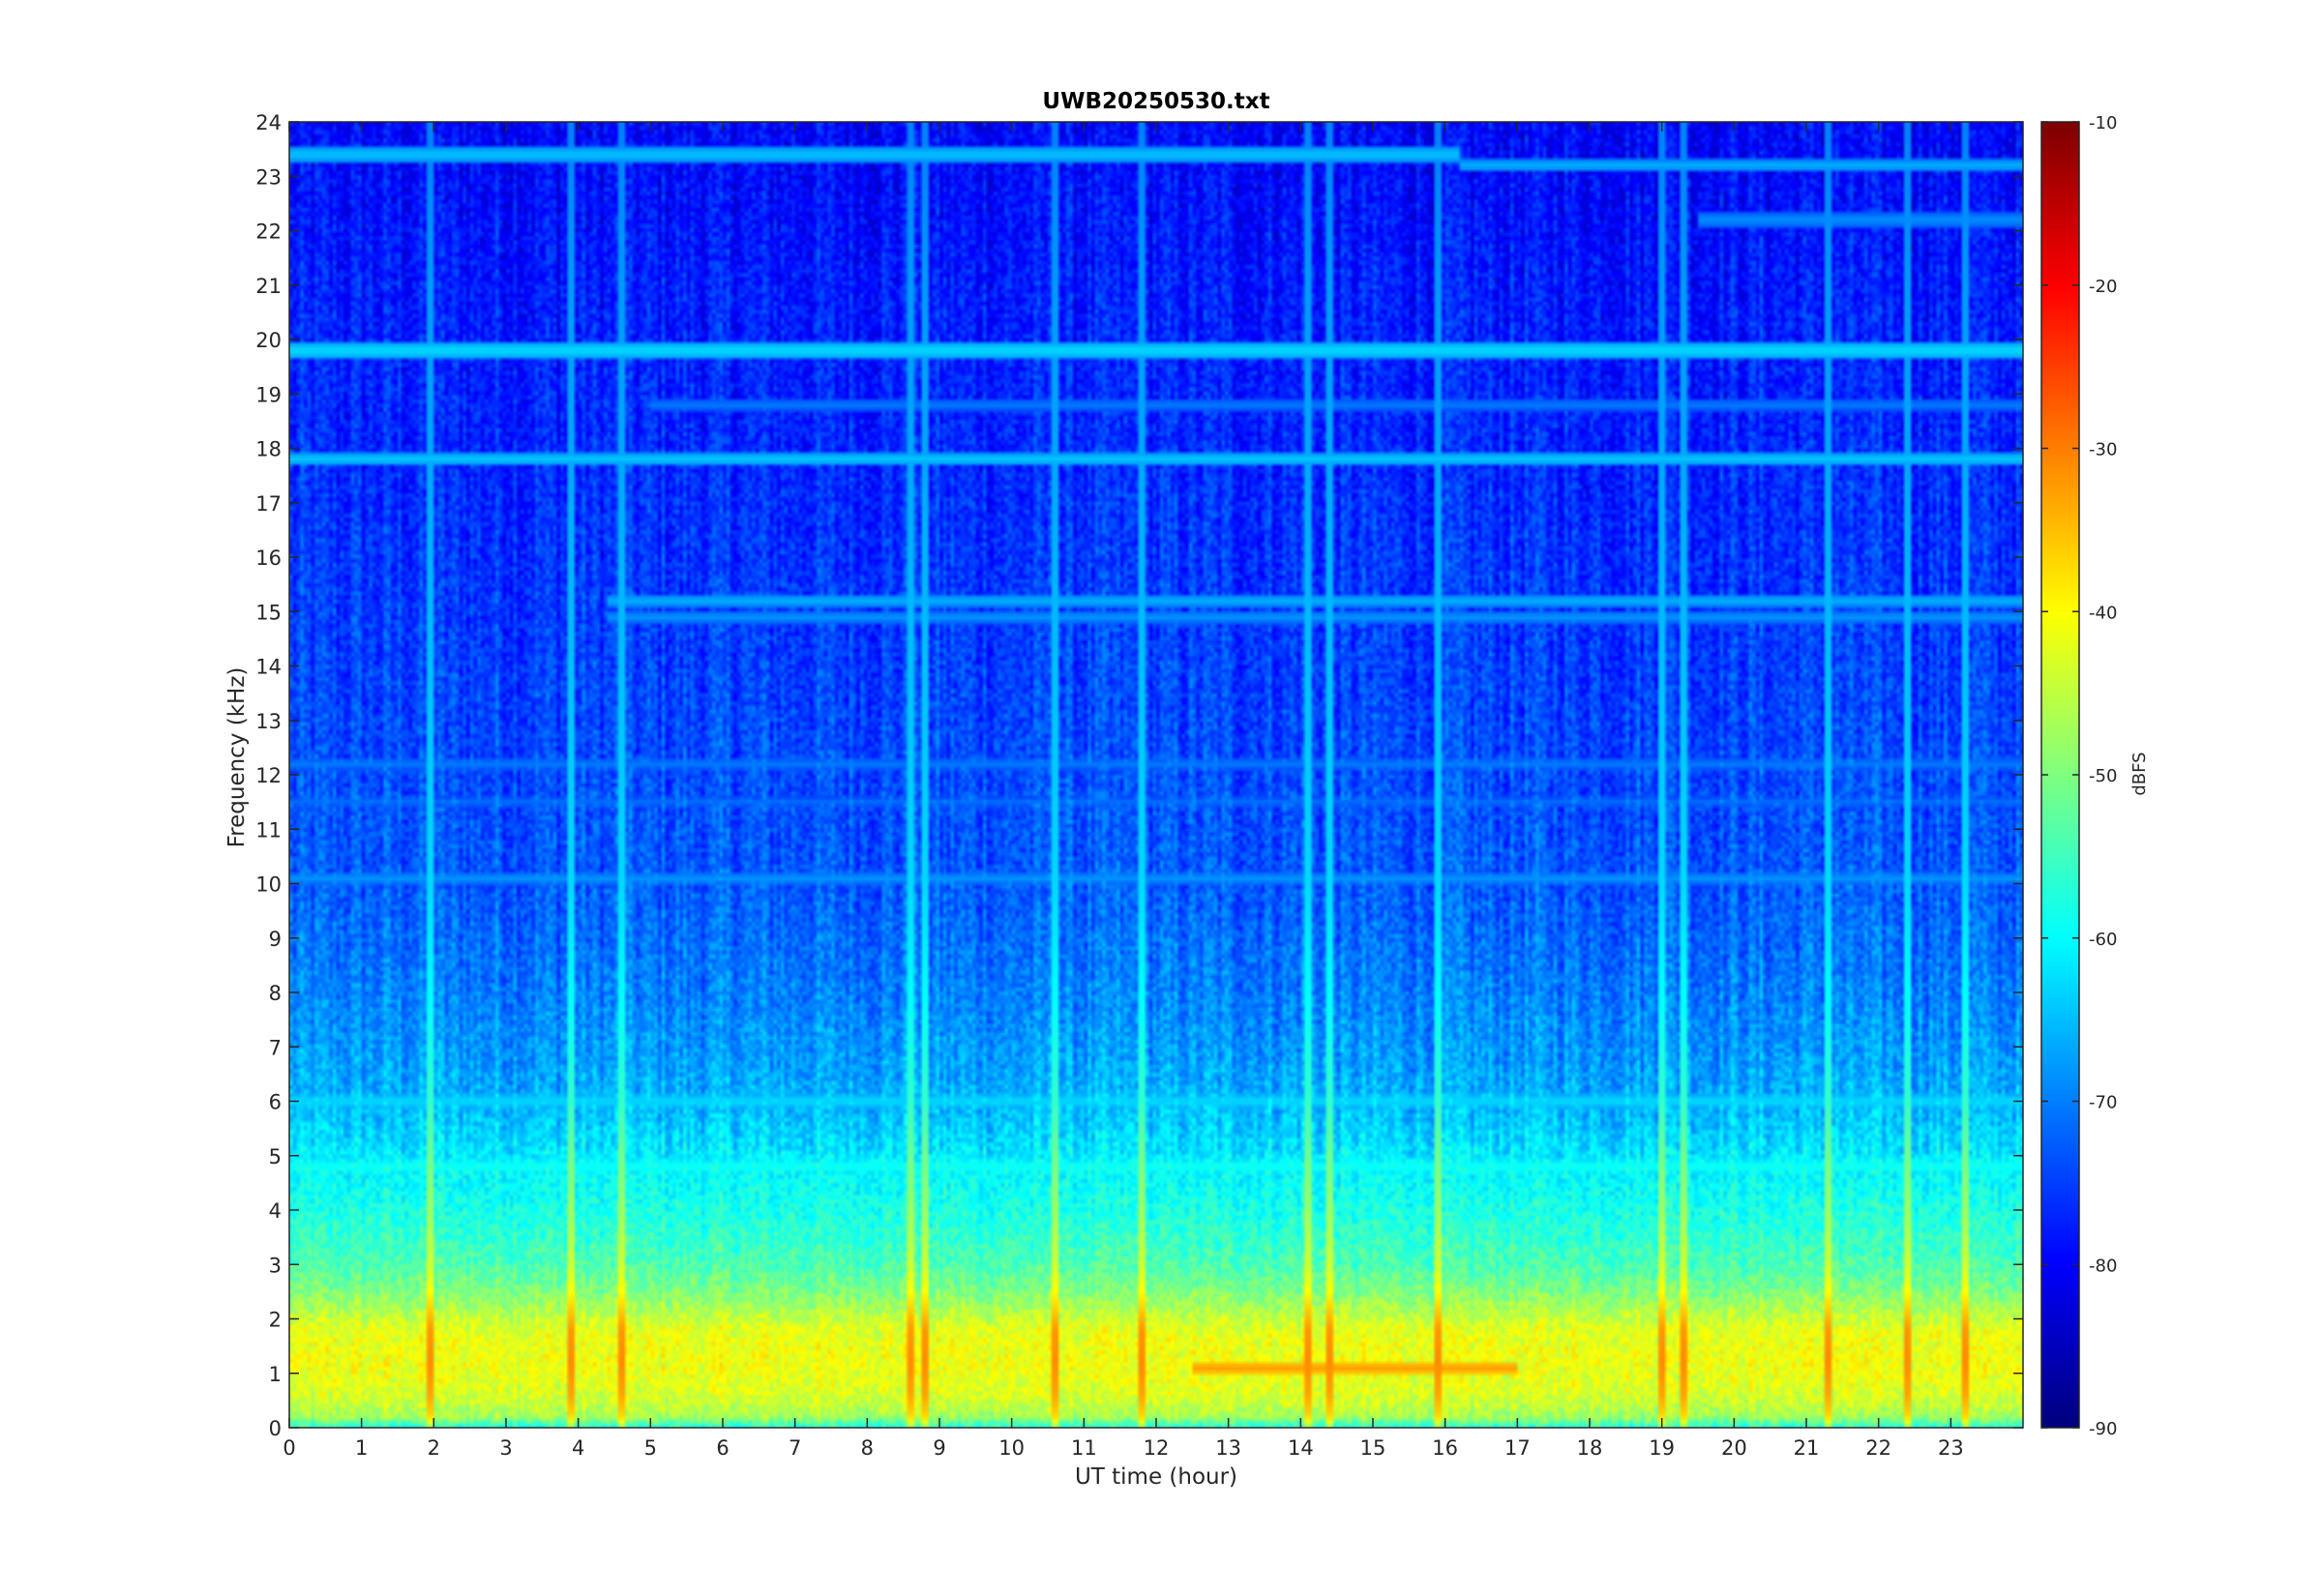  What do you see at coordinates (1445, 1448) in the screenshot?
I see `x-tick-label: 16` at bounding box center [1445, 1448].